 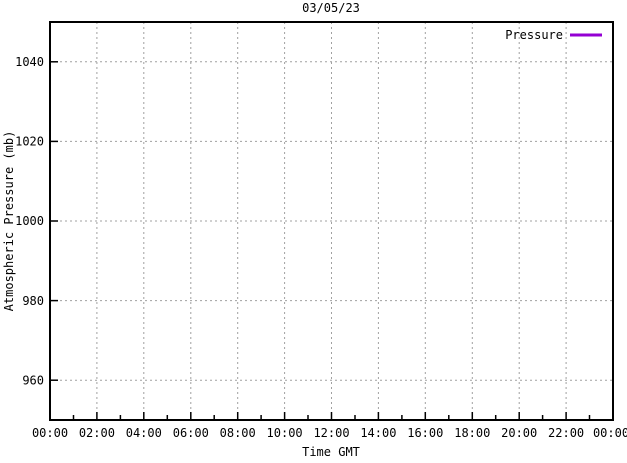 What do you see at coordinates (29, 62) in the screenshot?
I see `y-tick-label: 1040` at bounding box center [29, 62].